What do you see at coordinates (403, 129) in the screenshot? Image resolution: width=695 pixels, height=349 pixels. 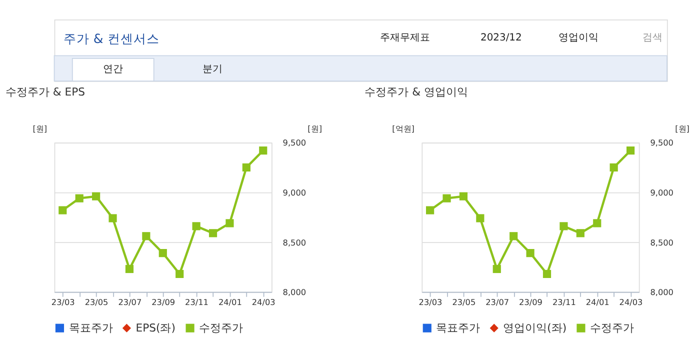 I see `y-axis-title: [억원]` at bounding box center [403, 129].